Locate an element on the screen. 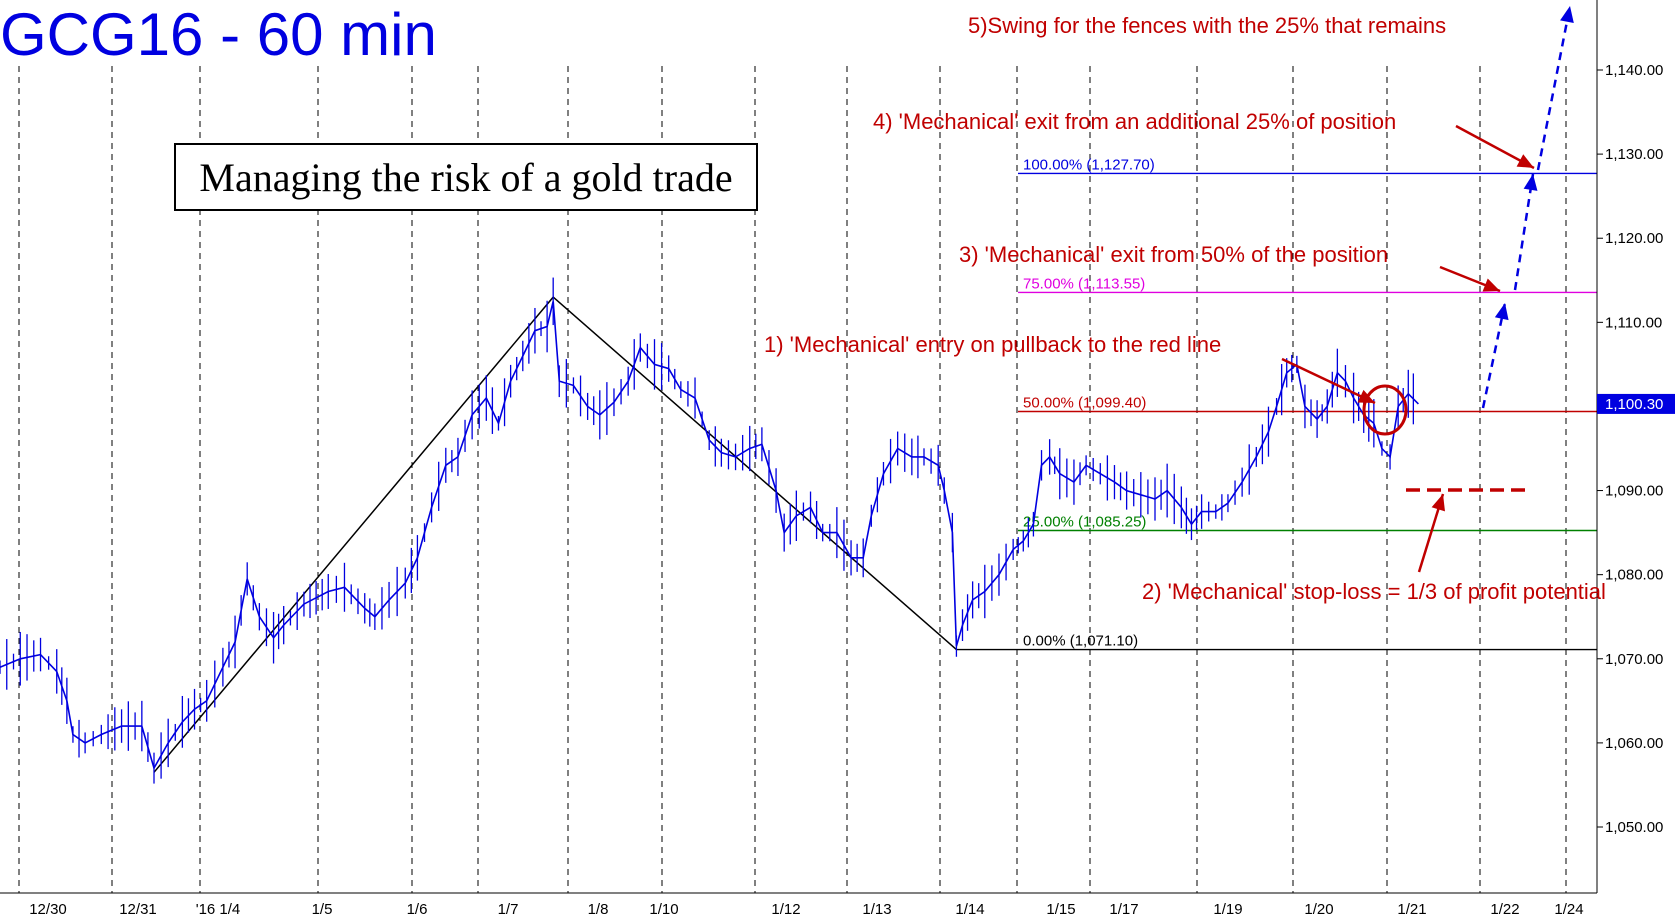 The image size is (1675, 924). stop-arrow is located at coordinates (1431, 533).